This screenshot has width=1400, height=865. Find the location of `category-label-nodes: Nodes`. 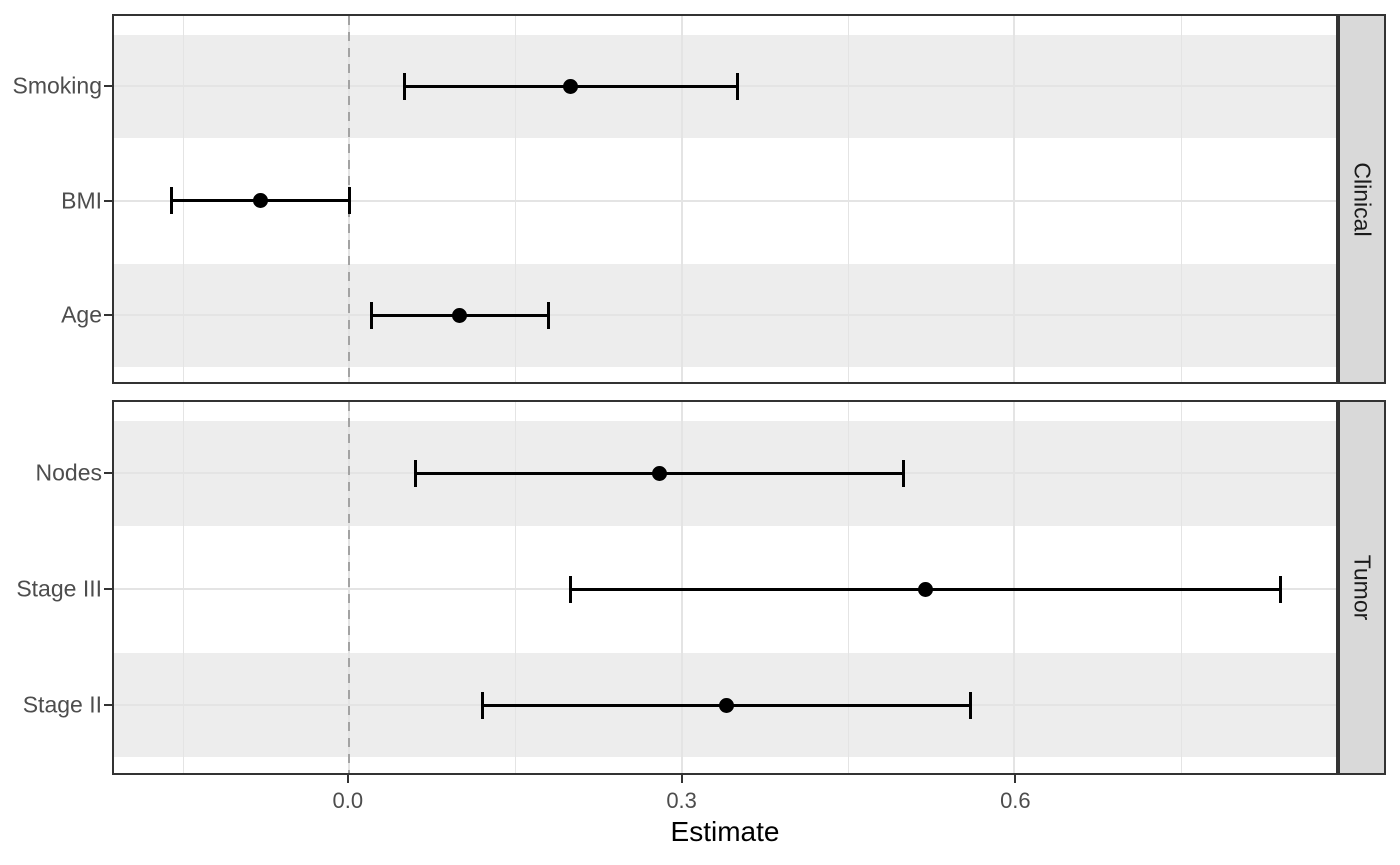

category-label-nodes: Nodes is located at coordinates (68, 472).